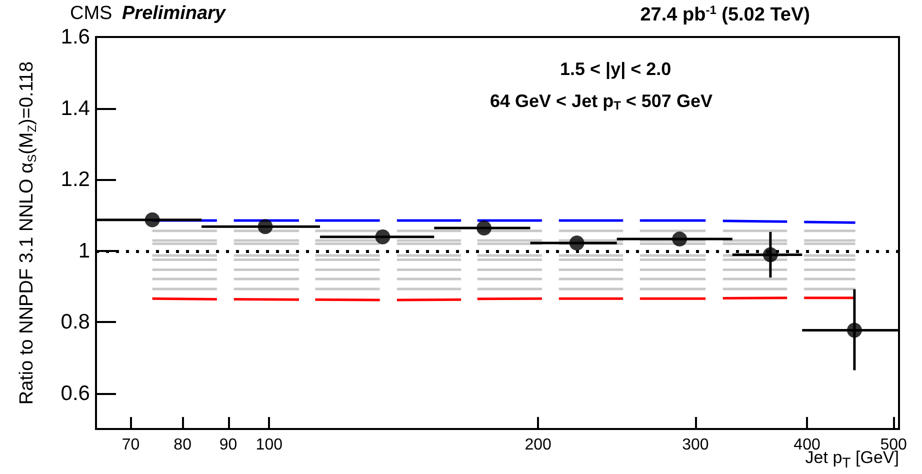  What do you see at coordinates (75, 37) in the screenshot?
I see `y-tick-label: 1.6` at bounding box center [75, 37].